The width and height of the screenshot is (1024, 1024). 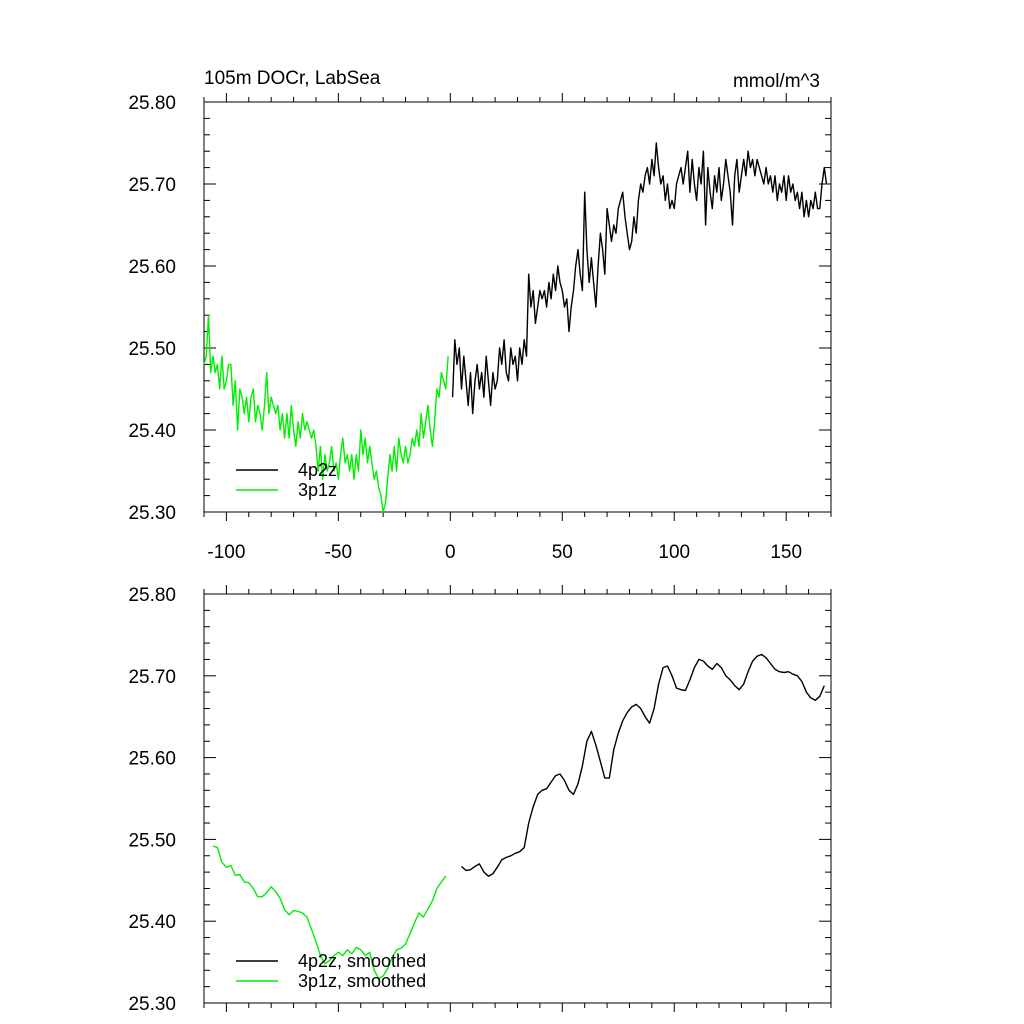 I want to click on x-tick-label: 50, so click(x=562, y=552).